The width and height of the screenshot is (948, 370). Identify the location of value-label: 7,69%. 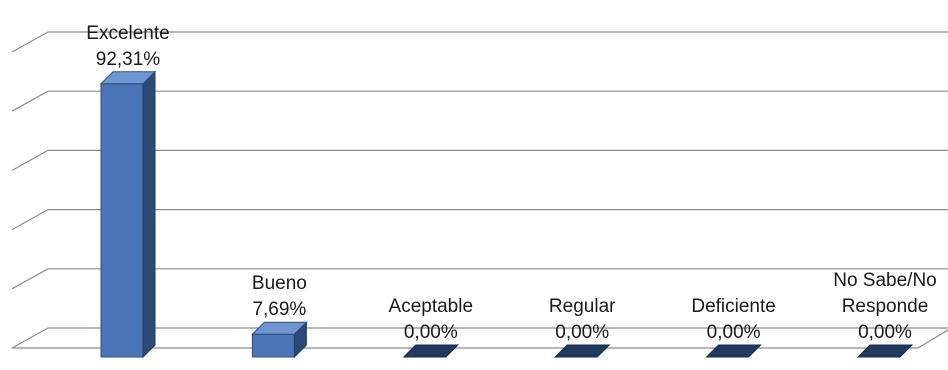
(279, 309).